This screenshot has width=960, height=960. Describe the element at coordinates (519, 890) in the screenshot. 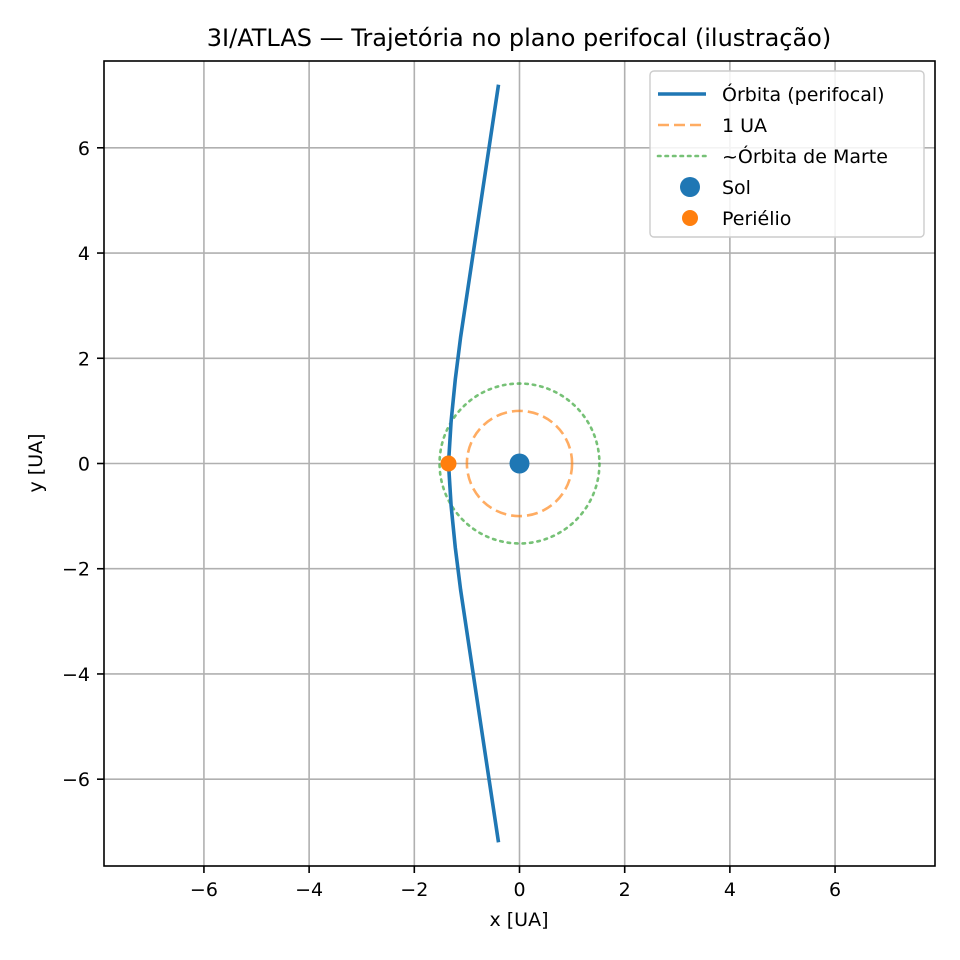

I see `x-tick-label: 0` at that location.